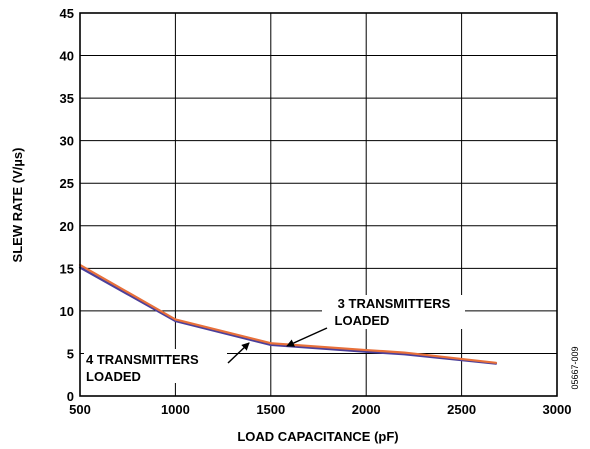  I want to click on annotation-3-tx-arrow, so click(307, 337).